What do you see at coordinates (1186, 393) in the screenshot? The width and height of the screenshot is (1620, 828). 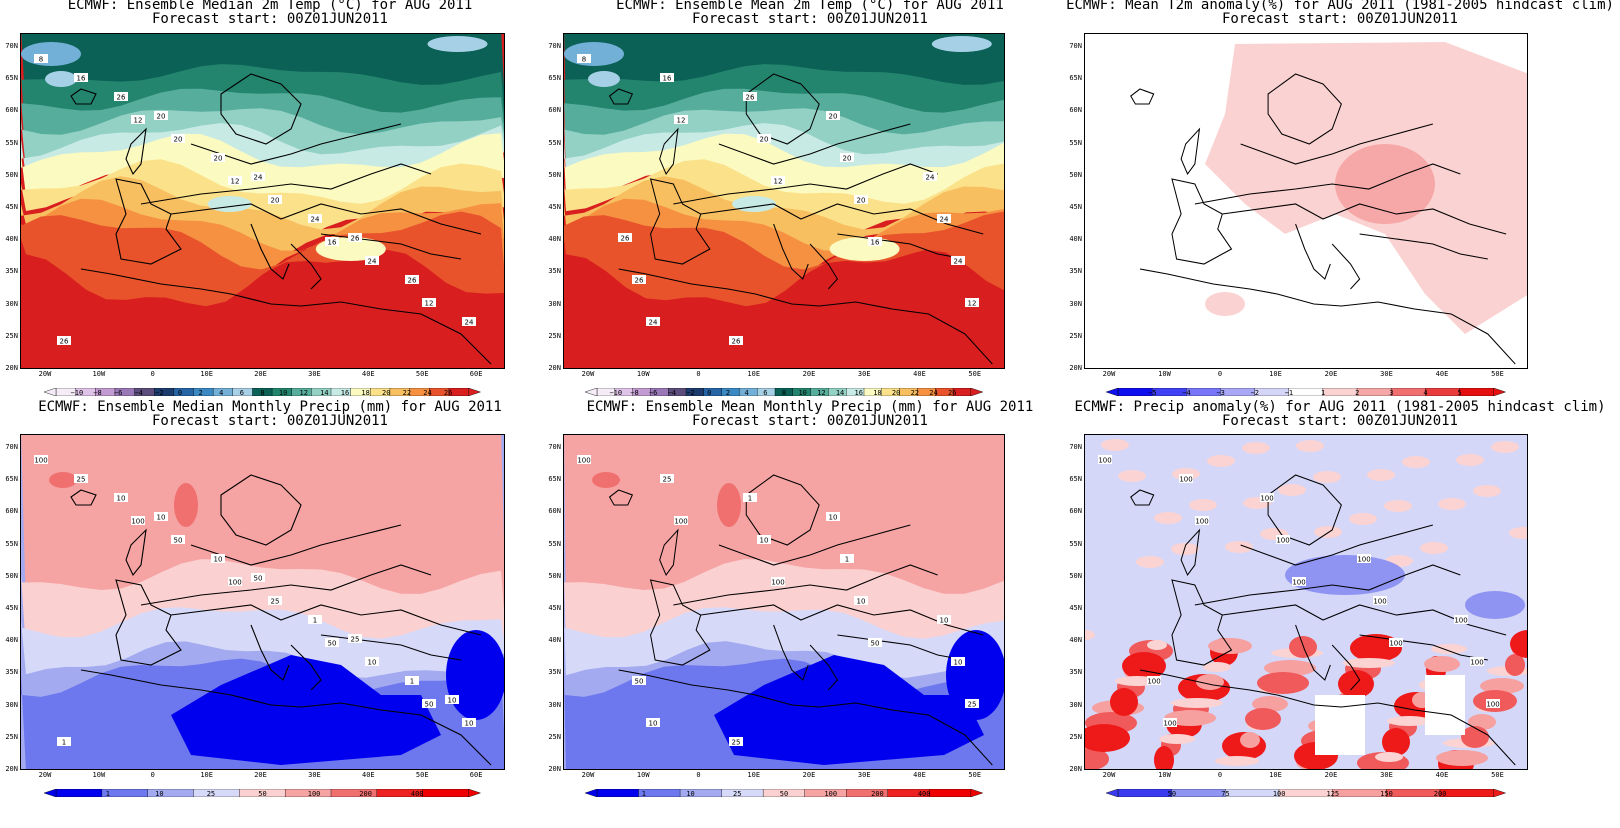 I see `colorbar-label: −4` at bounding box center [1186, 393].